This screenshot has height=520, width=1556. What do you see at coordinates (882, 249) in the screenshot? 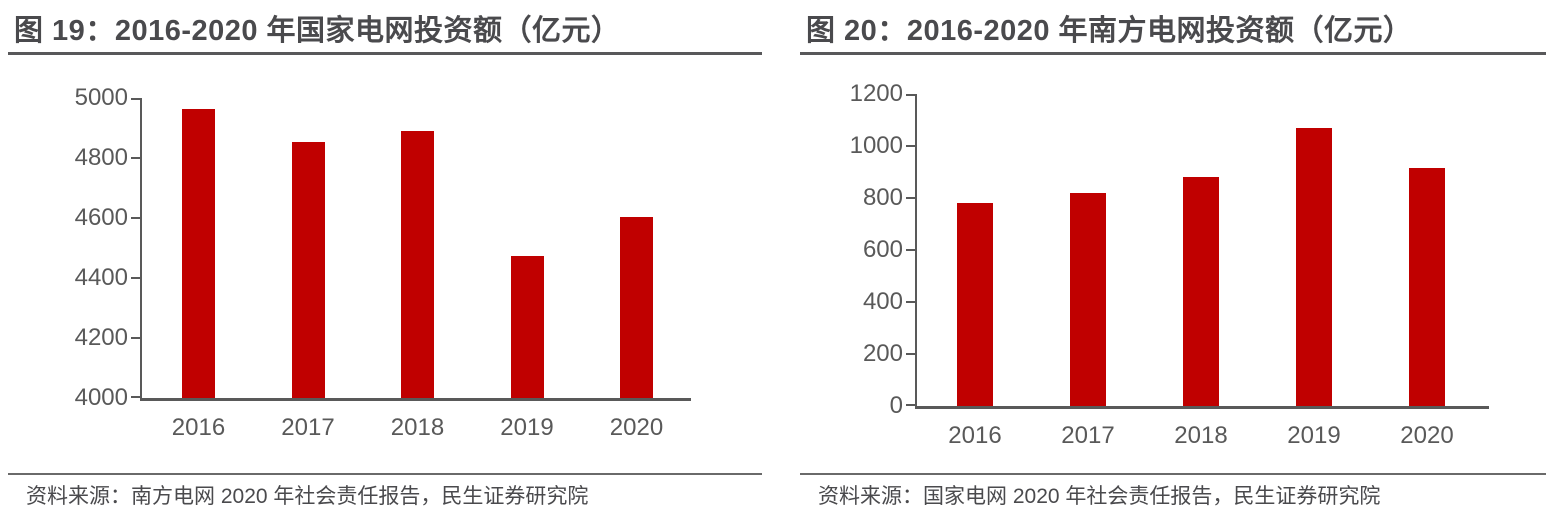
I see `y-axis-tick-label: 600` at bounding box center [882, 249].